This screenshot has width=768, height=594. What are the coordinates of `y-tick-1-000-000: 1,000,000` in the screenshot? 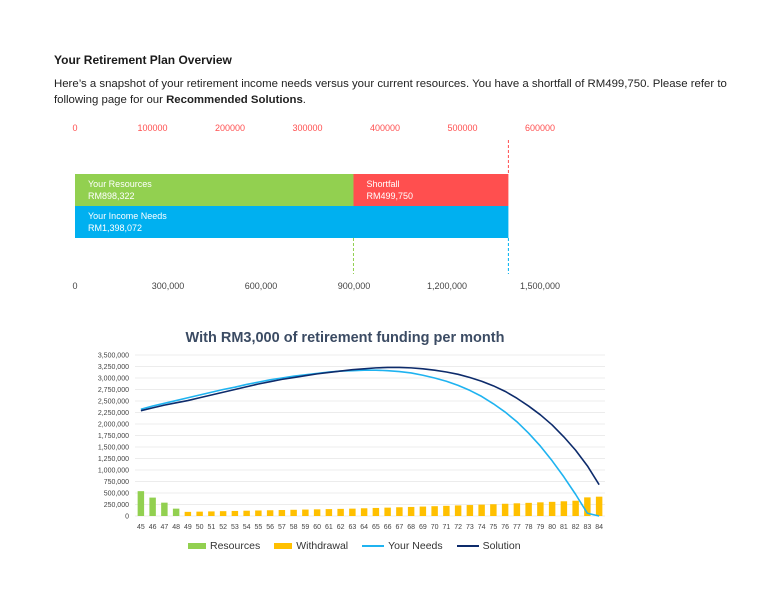 It's located at (113, 471).